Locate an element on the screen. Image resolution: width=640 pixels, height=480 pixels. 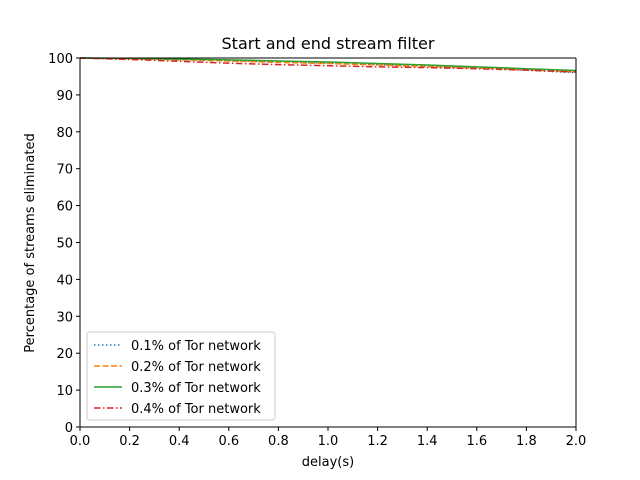
y-tick-label: 30 is located at coordinates (64, 317).